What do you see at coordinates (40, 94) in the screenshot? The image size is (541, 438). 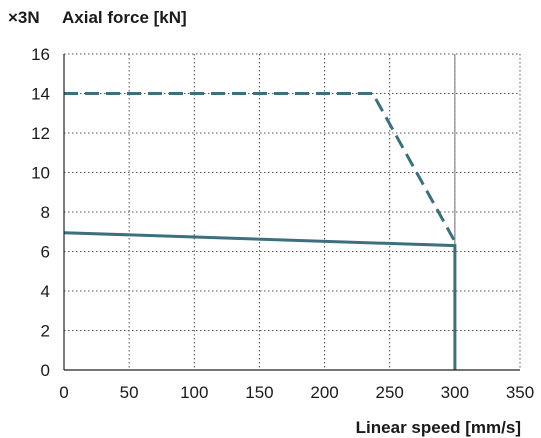 I see `y-tick-label-14: 14` at bounding box center [40, 94].